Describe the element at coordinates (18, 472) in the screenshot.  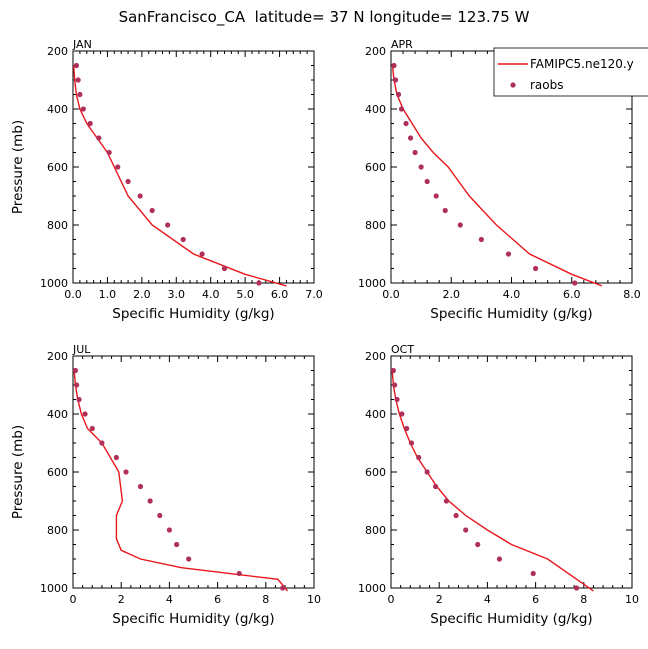
I see `y-axis-label-jul: Pressure (mb)` at that location.